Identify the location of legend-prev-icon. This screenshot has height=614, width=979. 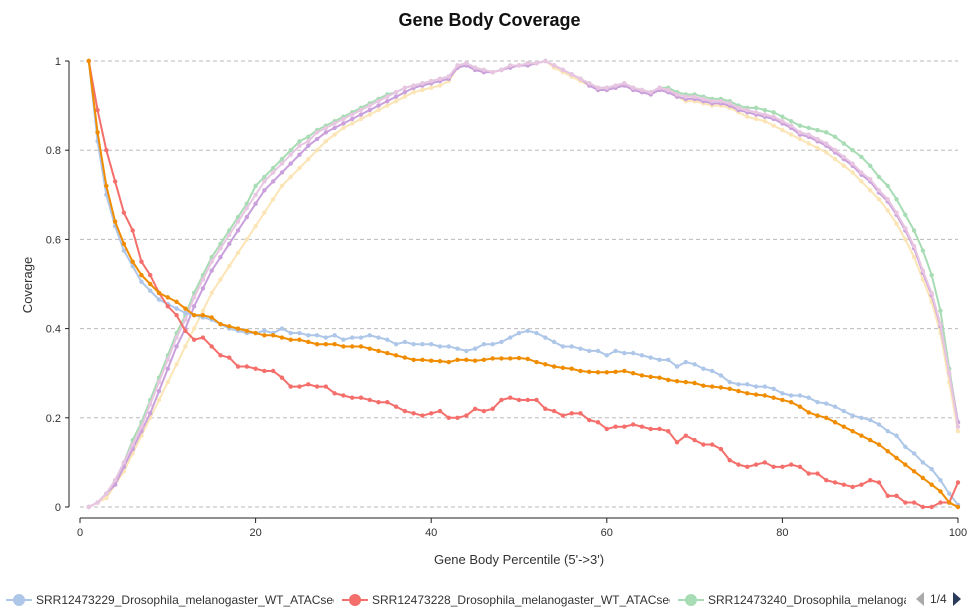
(920, 599).